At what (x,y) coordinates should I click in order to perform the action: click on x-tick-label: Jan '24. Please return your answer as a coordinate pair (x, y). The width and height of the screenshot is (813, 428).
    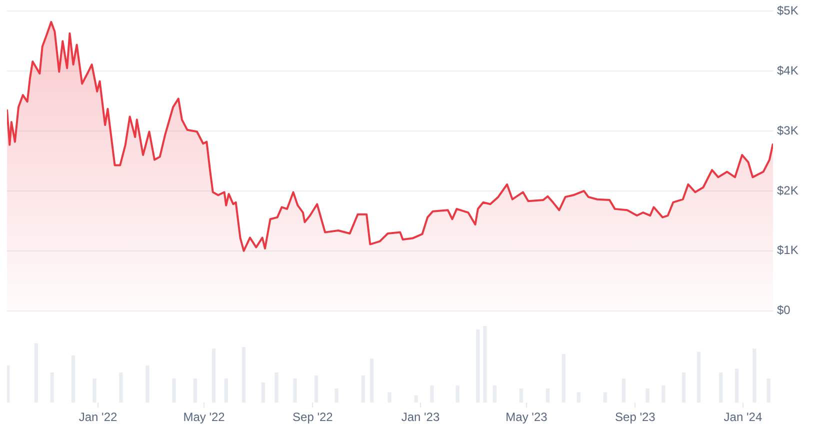
    Looking at the image, I should click on (743, 417).